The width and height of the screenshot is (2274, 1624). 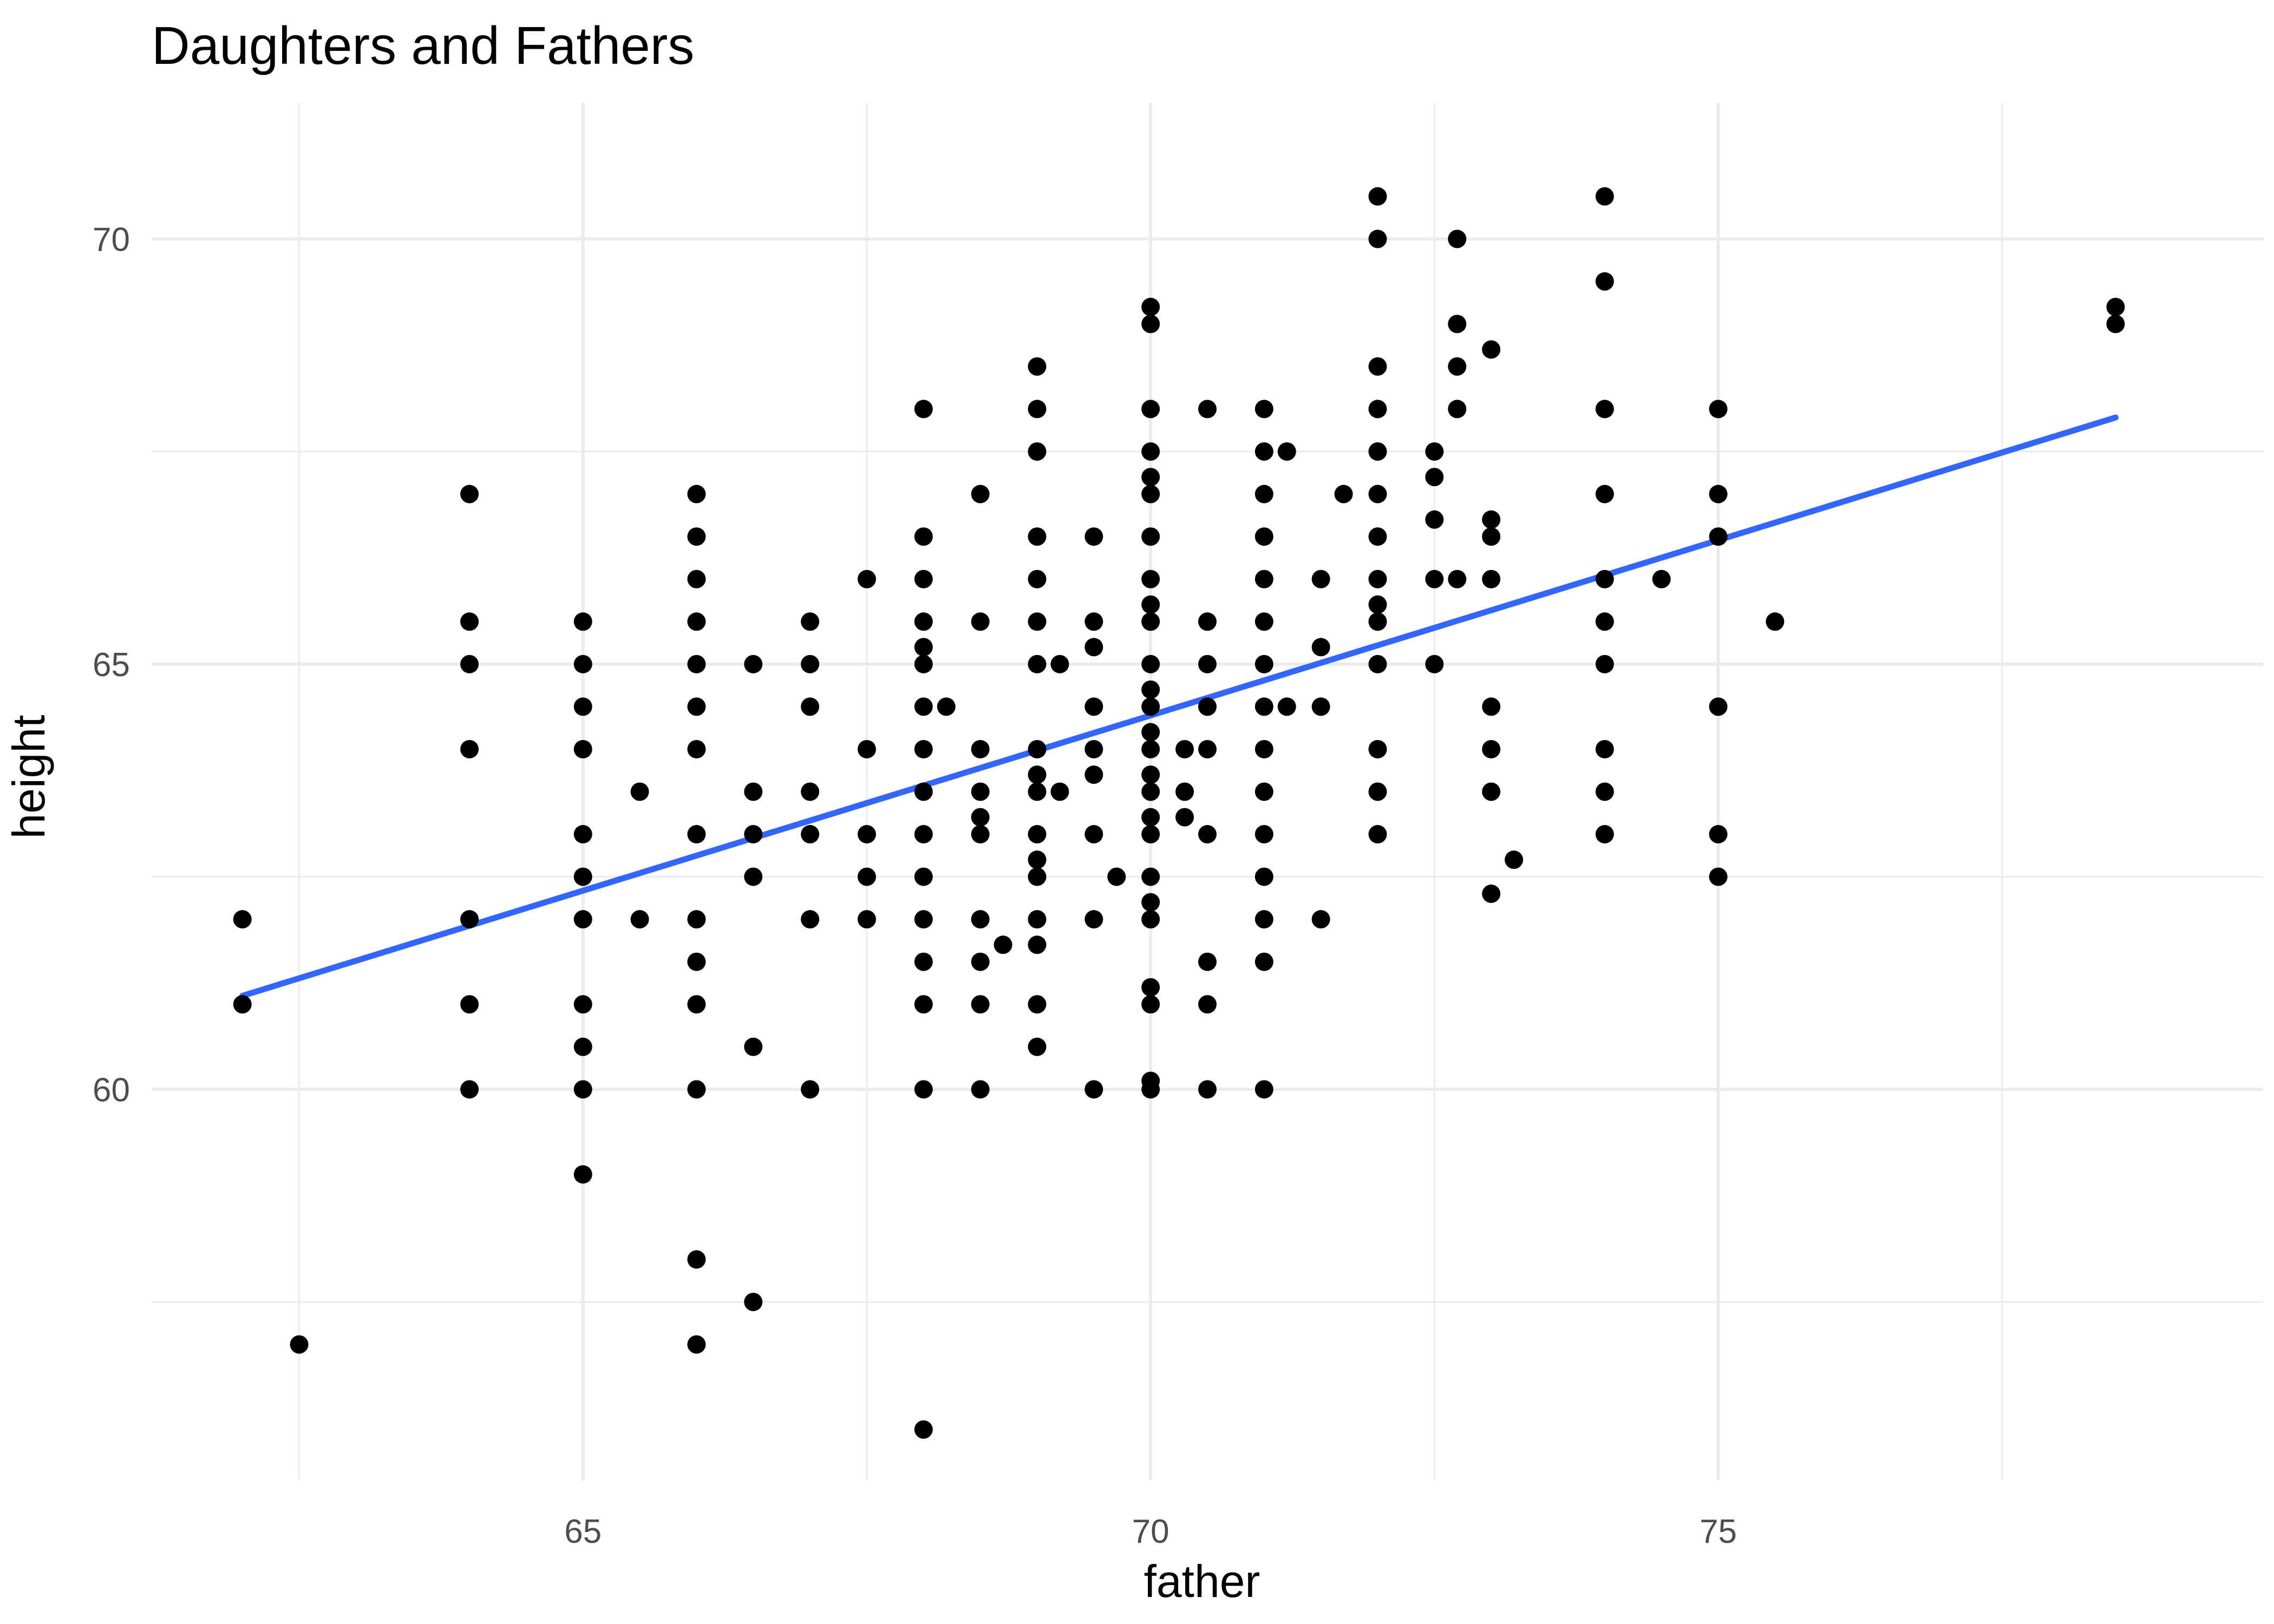 What do you see at coordinates (112, 665) in the screenshot?
I see `y-axis-ticks: 60 65 70` at bounding box center [112, 665].